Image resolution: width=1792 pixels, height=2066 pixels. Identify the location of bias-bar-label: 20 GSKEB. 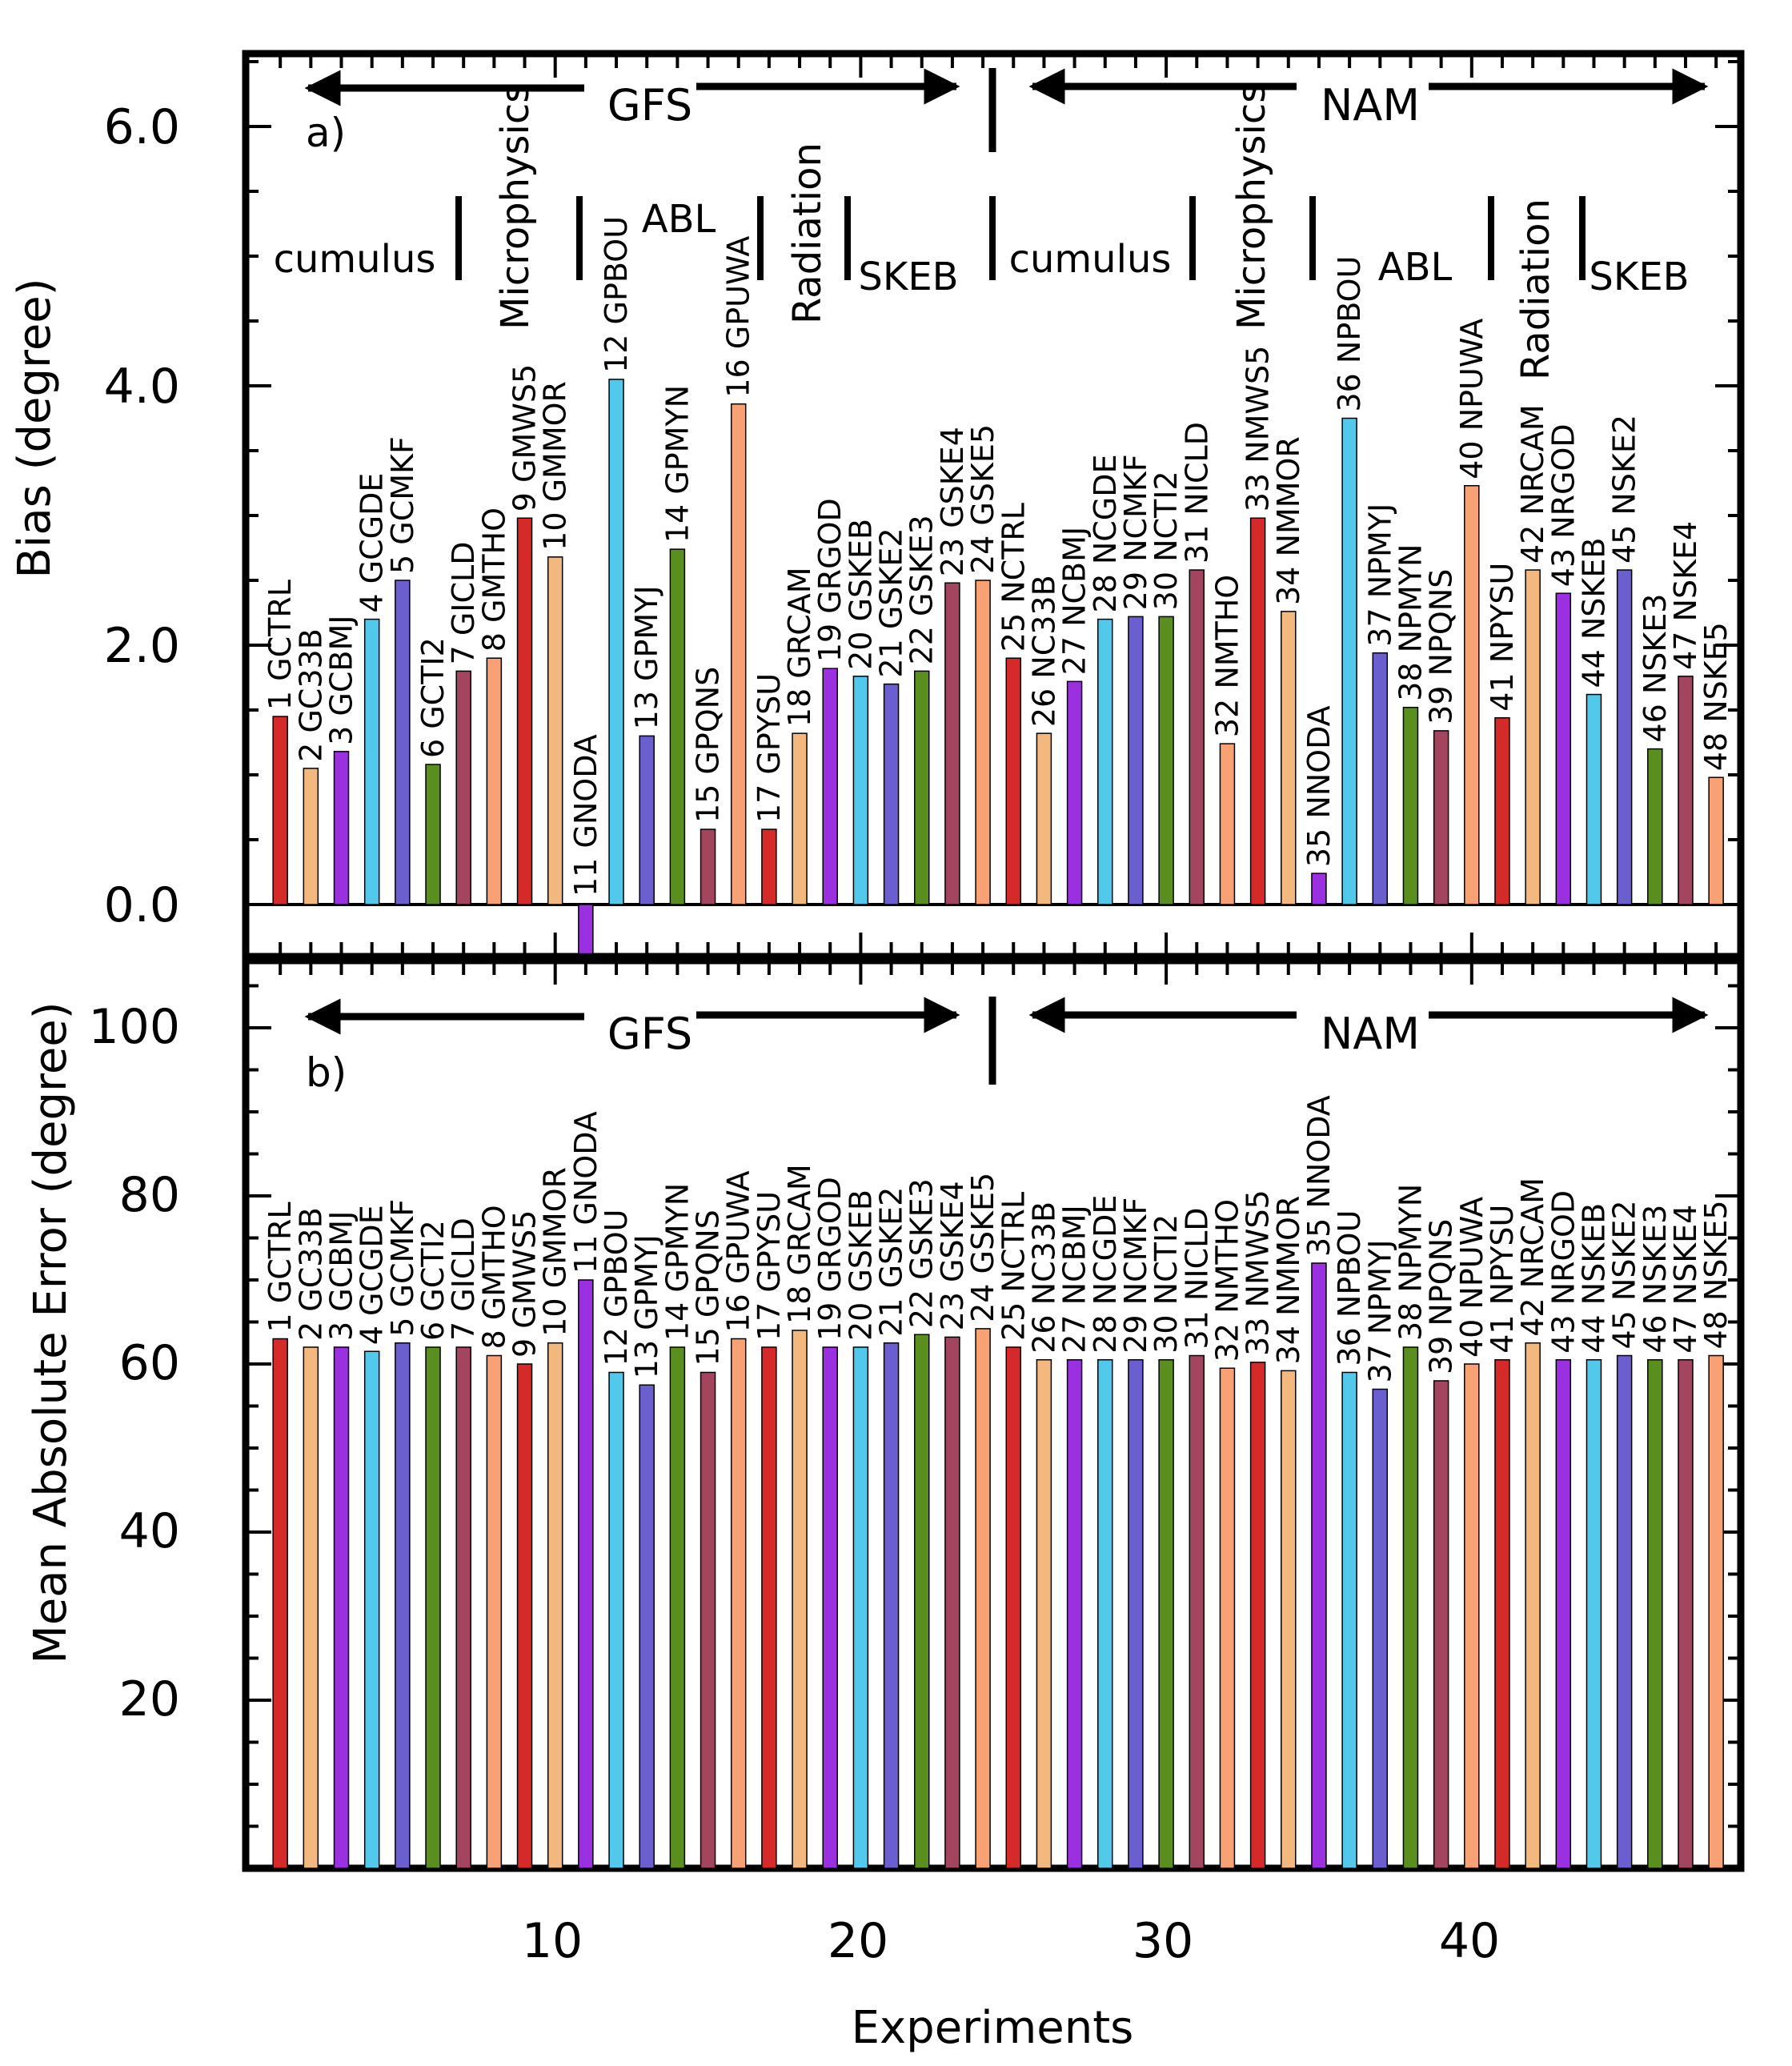
(860, 594).